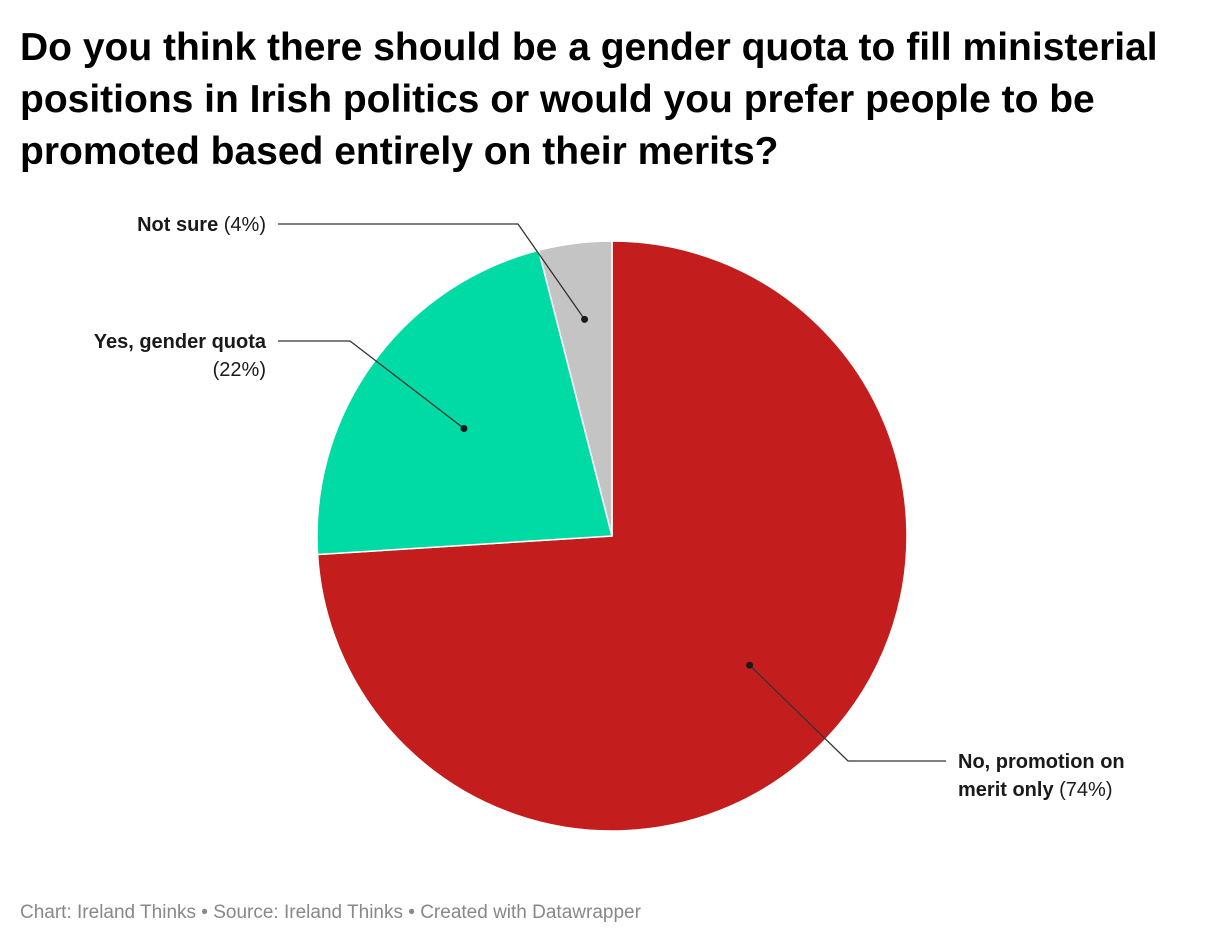 This screenshot has width=1224, height=948. I want to click on leader-dot-yes-gender-quota, so click(464, 428).